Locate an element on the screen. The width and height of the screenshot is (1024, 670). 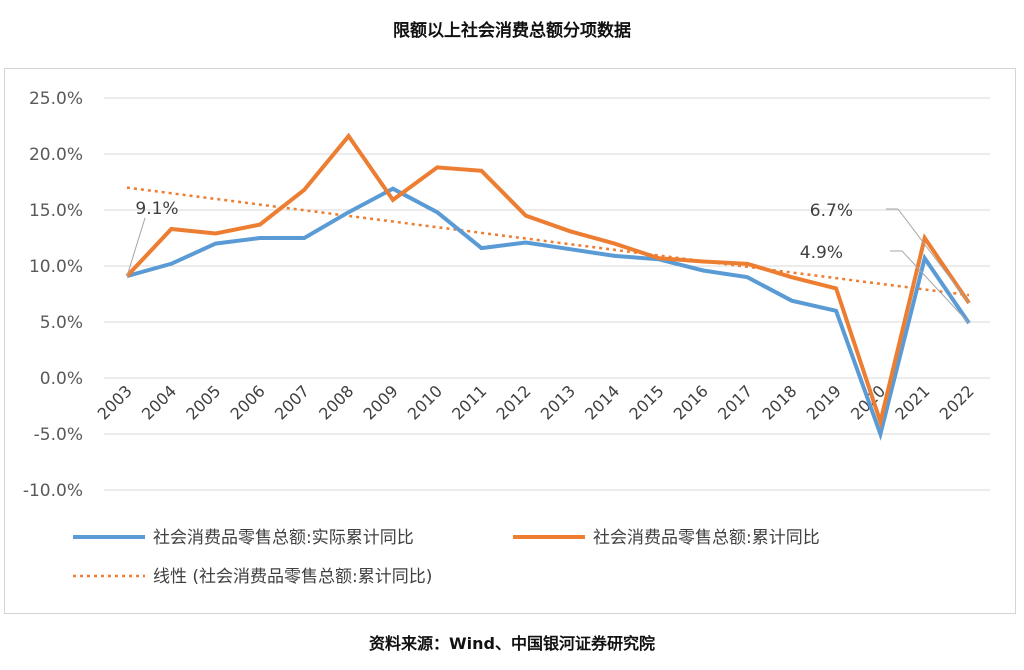
source-note: 资料来源：Wind、中国银河证券研究院 is located at coordinates (512, 643).